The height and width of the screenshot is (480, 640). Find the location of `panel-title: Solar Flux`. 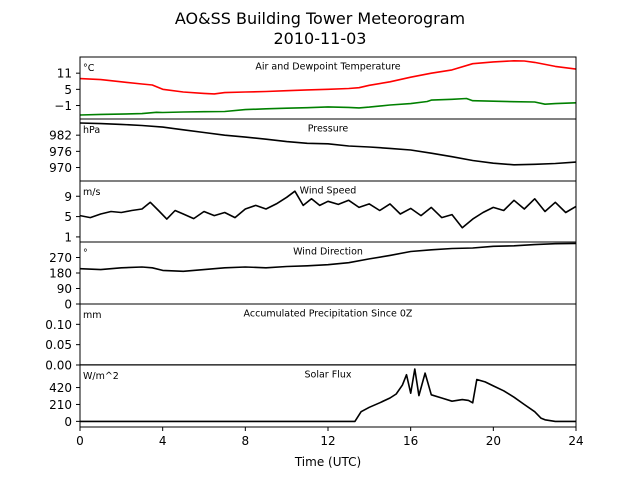

panel-title: Solar Flux is located at coordinates (328, 375).